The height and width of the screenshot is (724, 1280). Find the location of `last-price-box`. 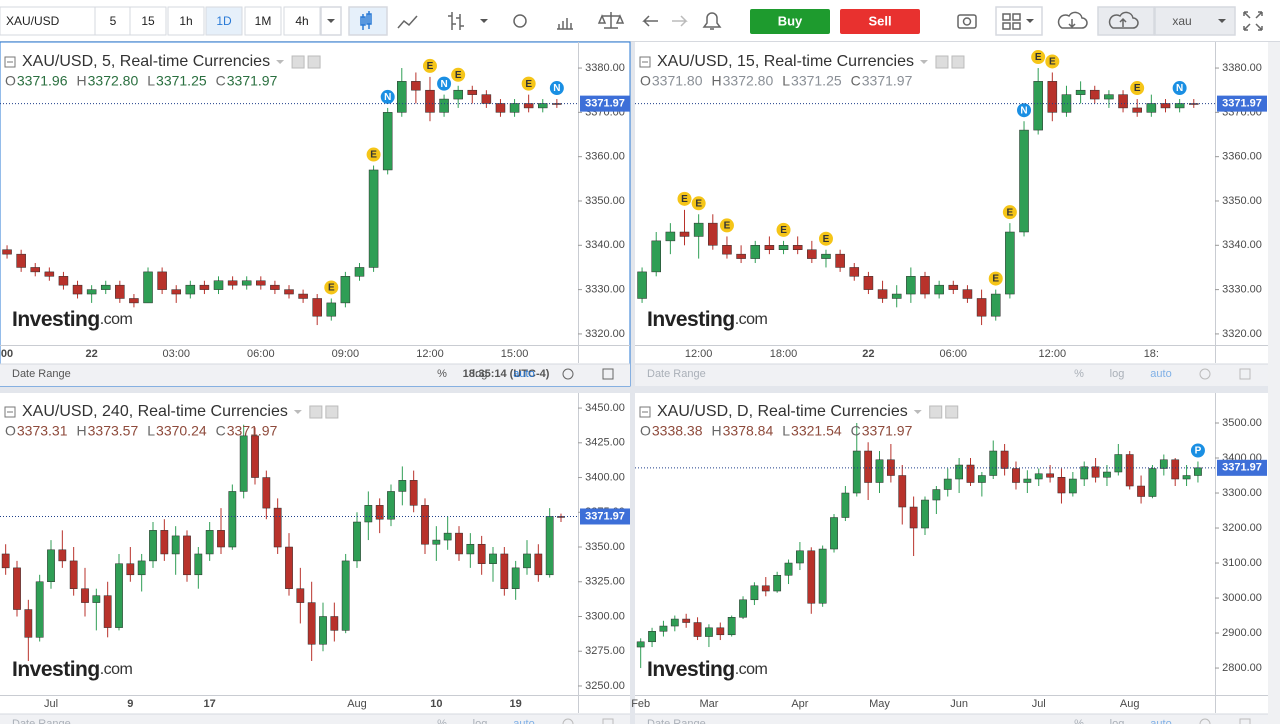

last-price-box is located at coordinates (605, 516).